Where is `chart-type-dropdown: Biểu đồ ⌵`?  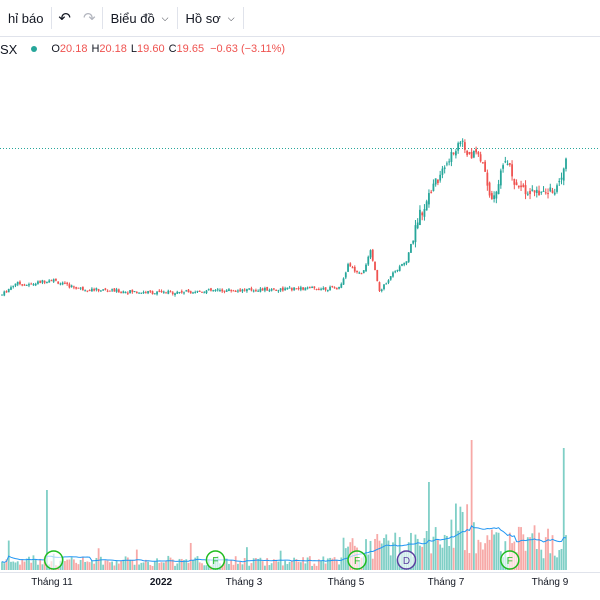 chart-type-dropdown: Biểu đồ ⌵ is located at coordinates (140, 18).